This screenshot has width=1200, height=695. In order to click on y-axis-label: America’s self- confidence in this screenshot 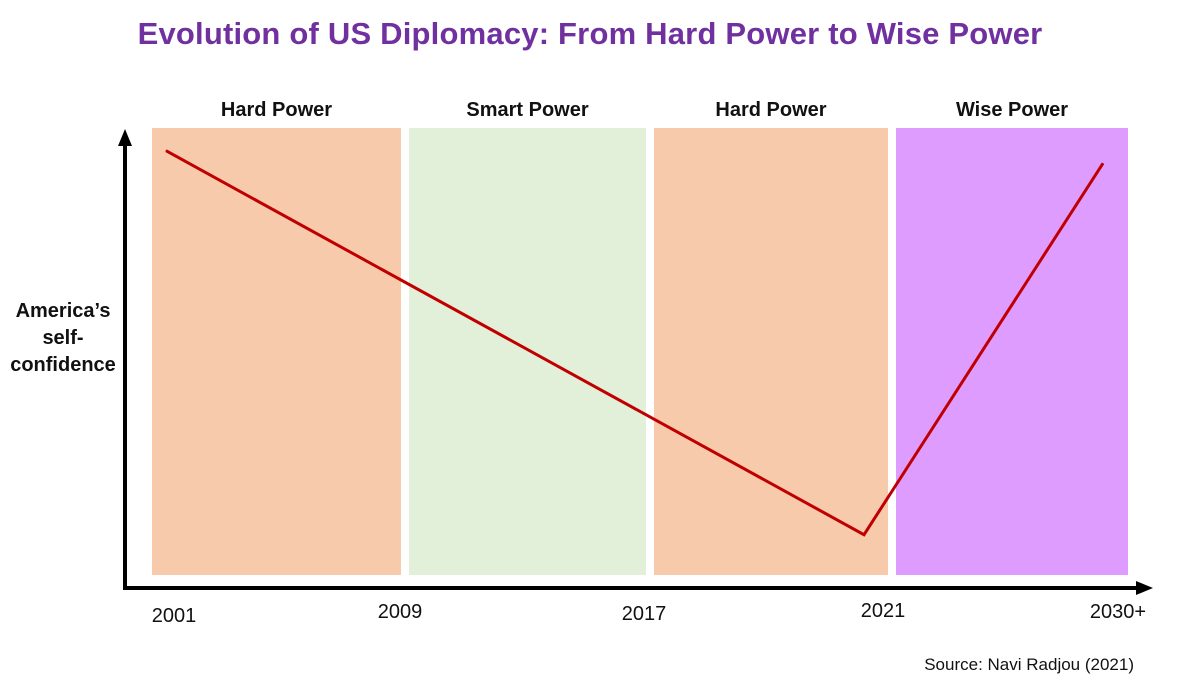, I will do `click(63, 338)`.